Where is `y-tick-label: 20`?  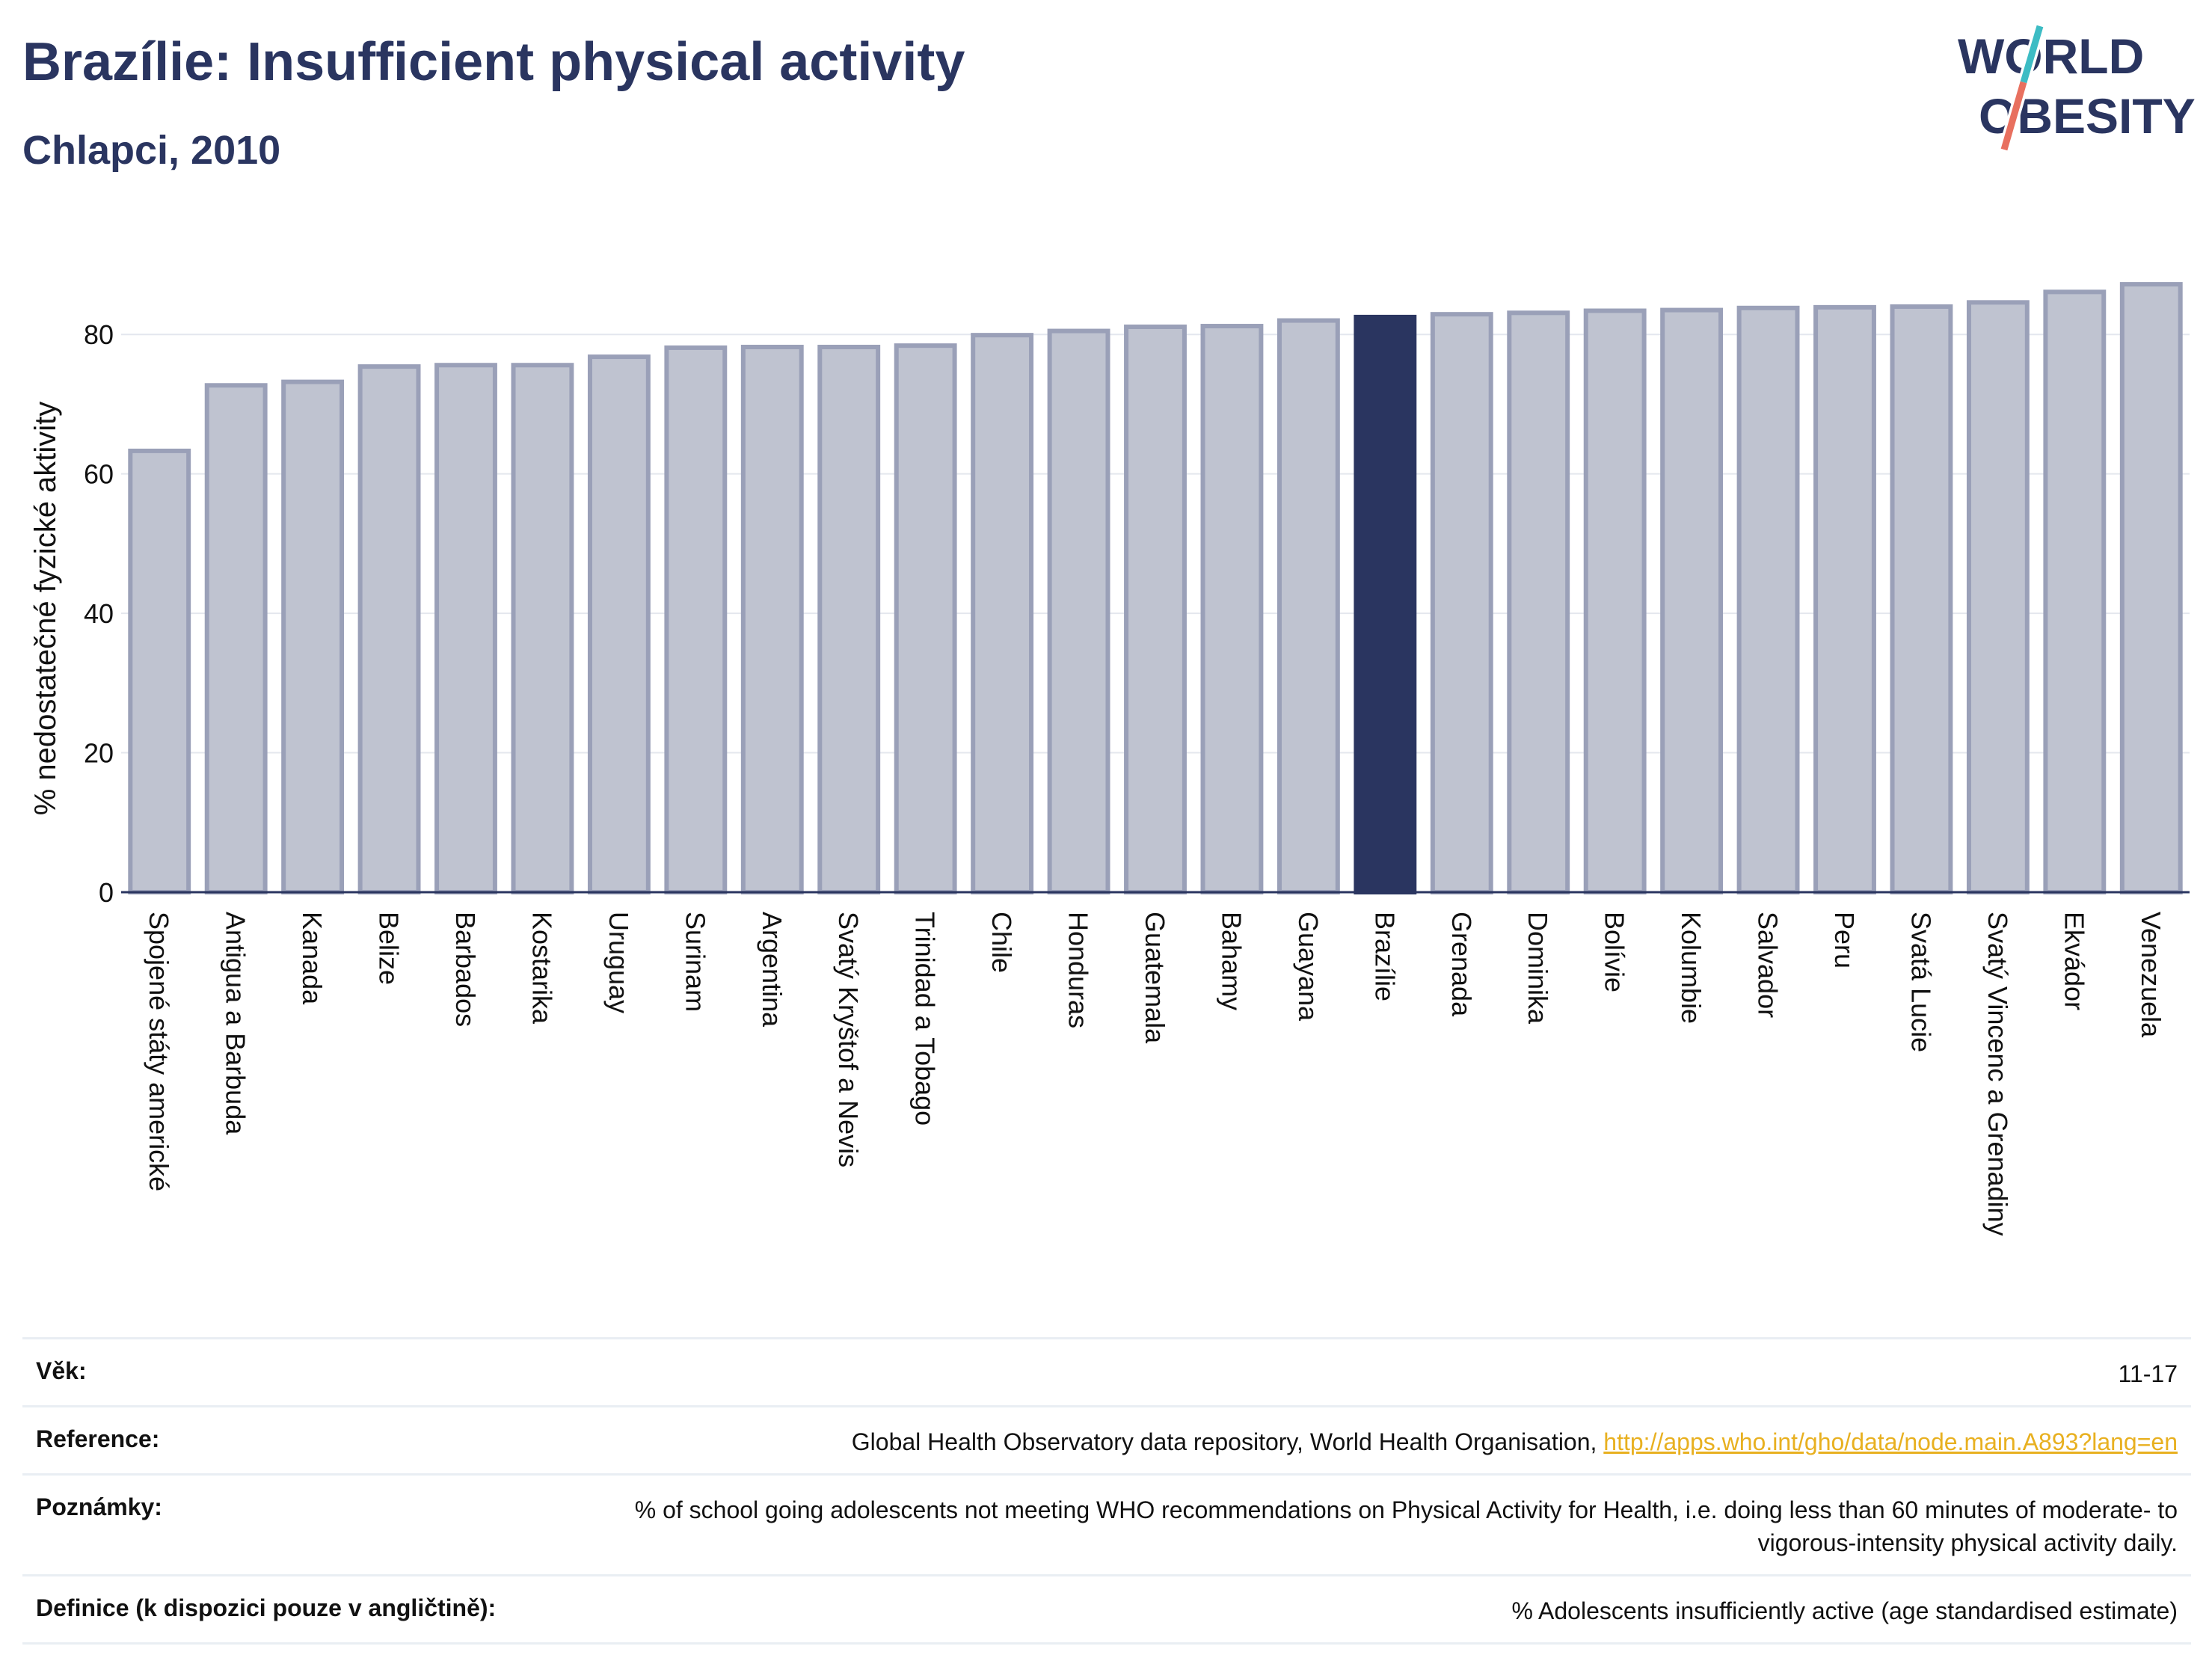 y-tick-label: 20 is located at coordinates (99, 753).